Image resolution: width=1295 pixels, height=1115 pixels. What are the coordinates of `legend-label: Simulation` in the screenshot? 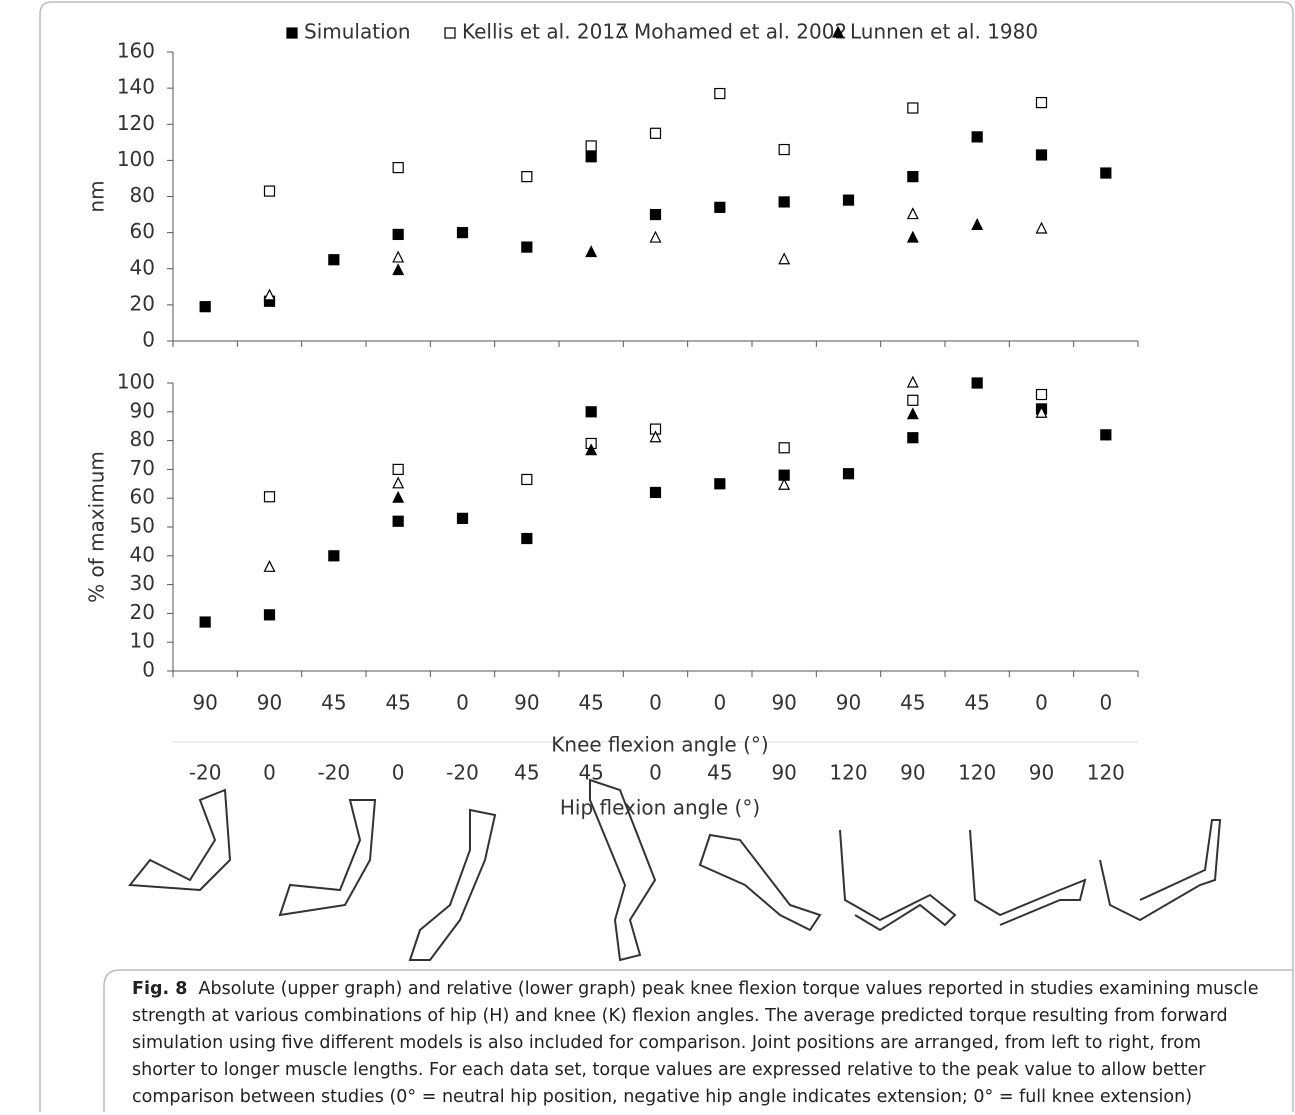 It's located at (357, 32).